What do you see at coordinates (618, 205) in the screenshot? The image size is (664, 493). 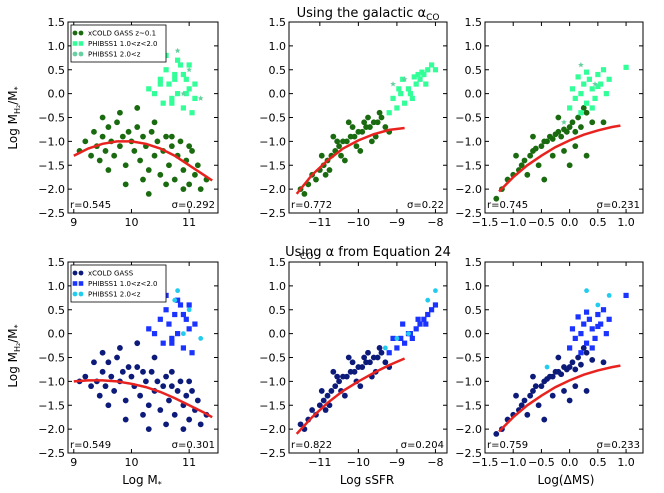 I see `sigma-annotation: σ=0.231` at bounding box center [618, 205].